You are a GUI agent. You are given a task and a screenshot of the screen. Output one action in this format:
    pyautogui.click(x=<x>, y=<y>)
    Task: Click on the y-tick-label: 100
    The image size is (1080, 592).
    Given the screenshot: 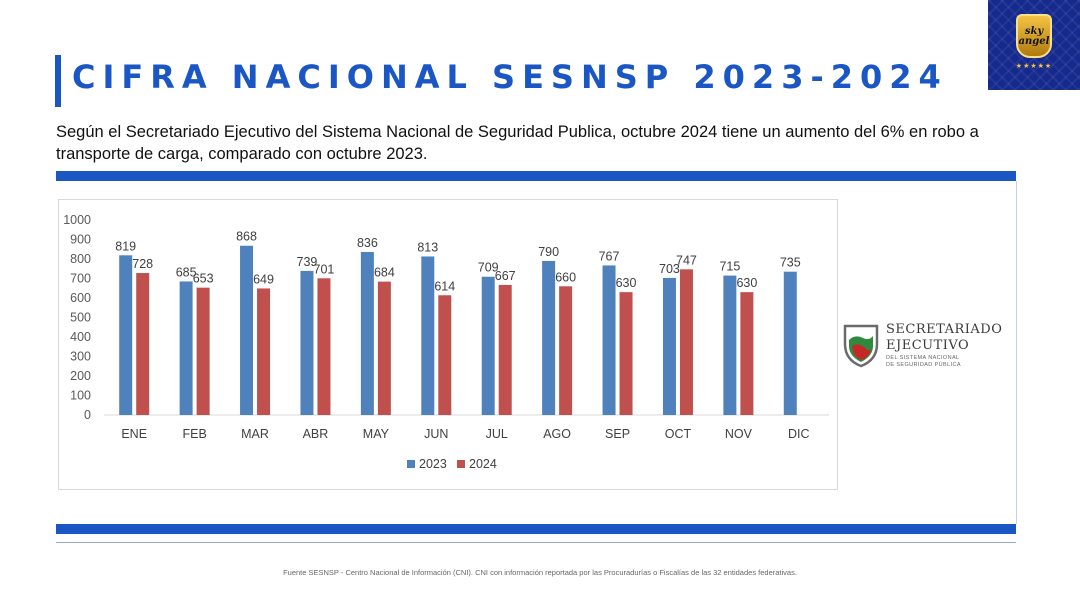 What is the action you would take?
    pyautogui.click(x=80, y=396)
    